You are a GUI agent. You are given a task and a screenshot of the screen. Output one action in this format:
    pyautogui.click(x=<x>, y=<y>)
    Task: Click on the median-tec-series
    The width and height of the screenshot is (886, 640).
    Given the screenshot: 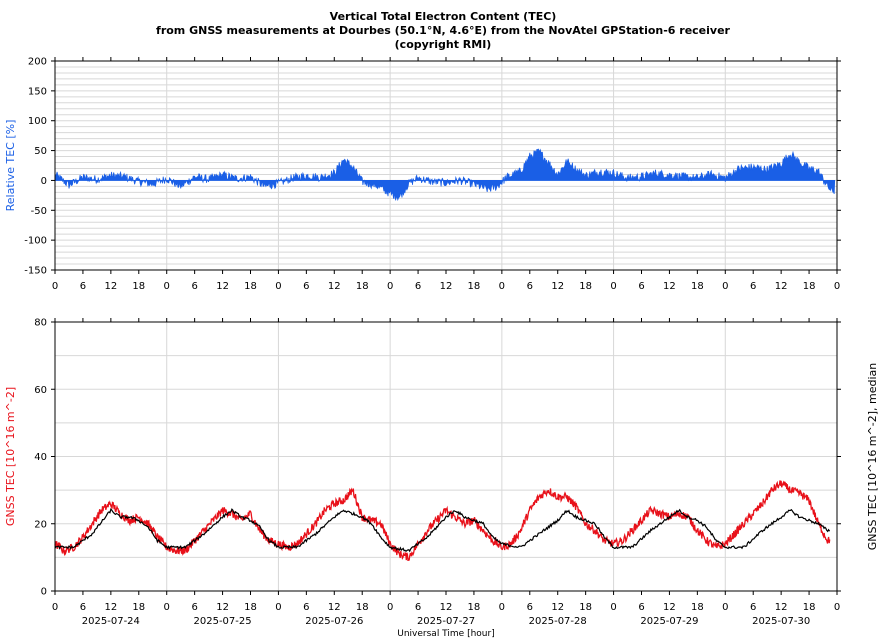 What is the action you would take?
    pyautogui.click(x=442, y=530)
    